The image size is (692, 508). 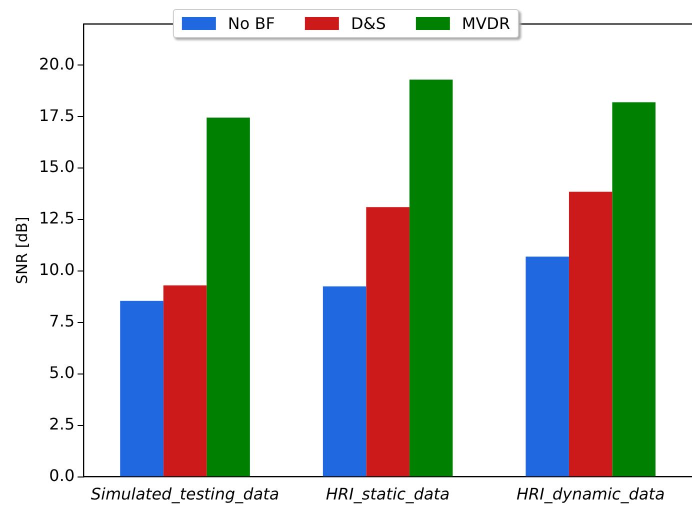 I want to click on y-tick-label: 0.0, so click(x=62, y=475).